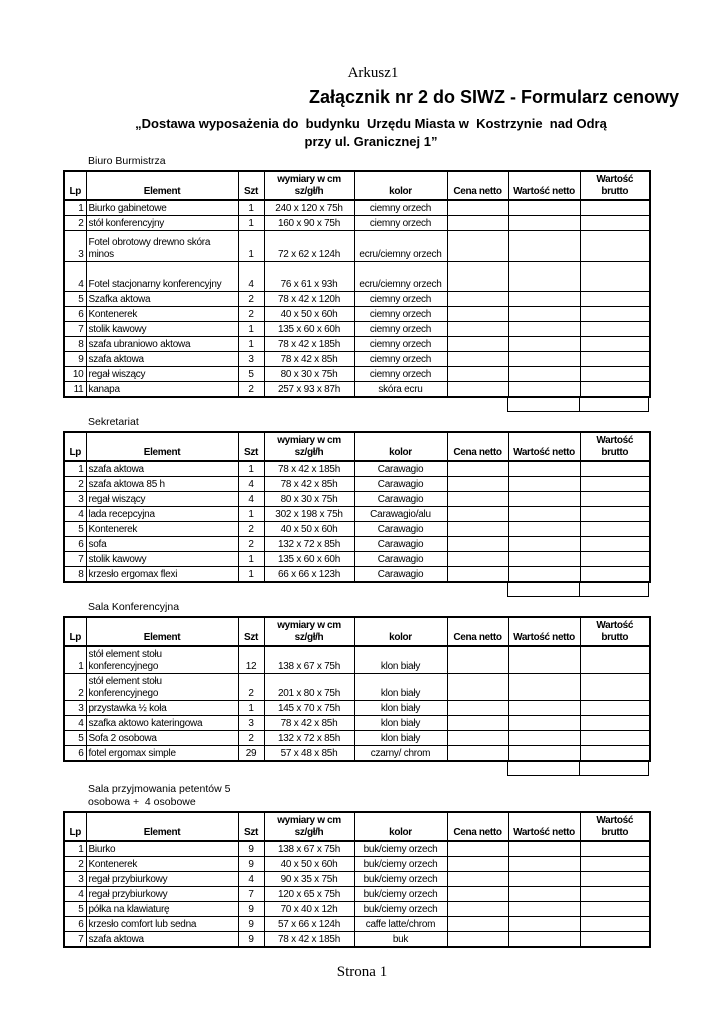  What do you see at coordinates (309, 574) in the screenshot?
I see `cell-wymiary: 66 x 66 x 123h` at bounding box center [309, 574].